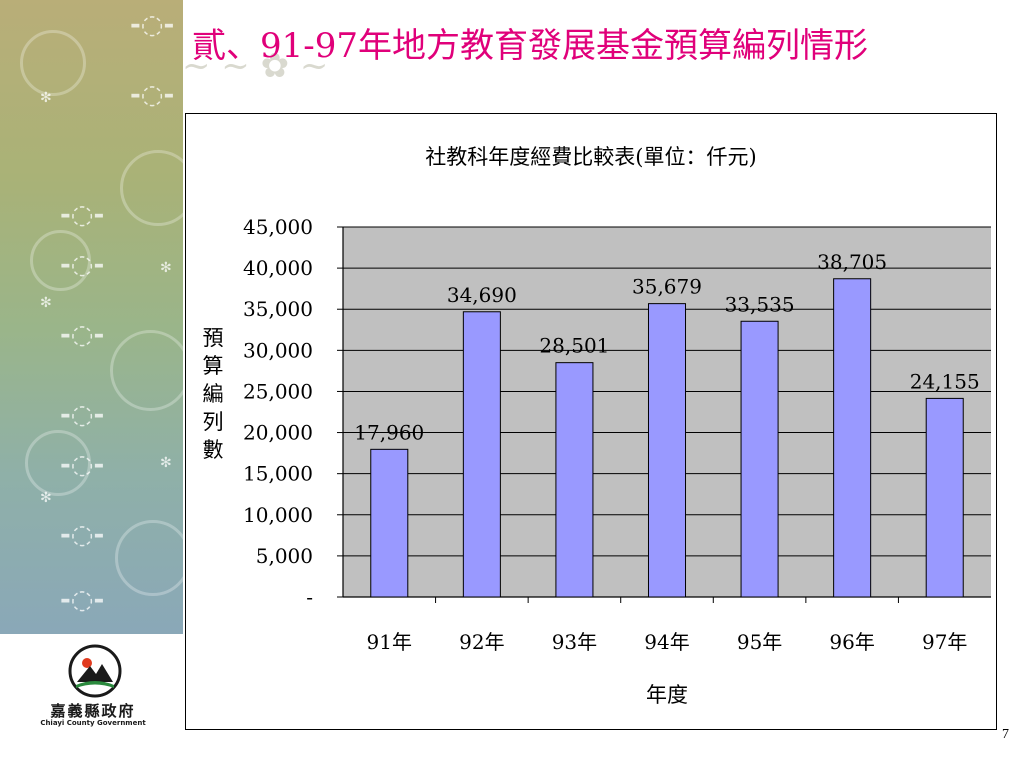 This screenshot has width=1024, height=768. I want to click on logo-subtitle: Chiayi County Government, so click(93, 723).